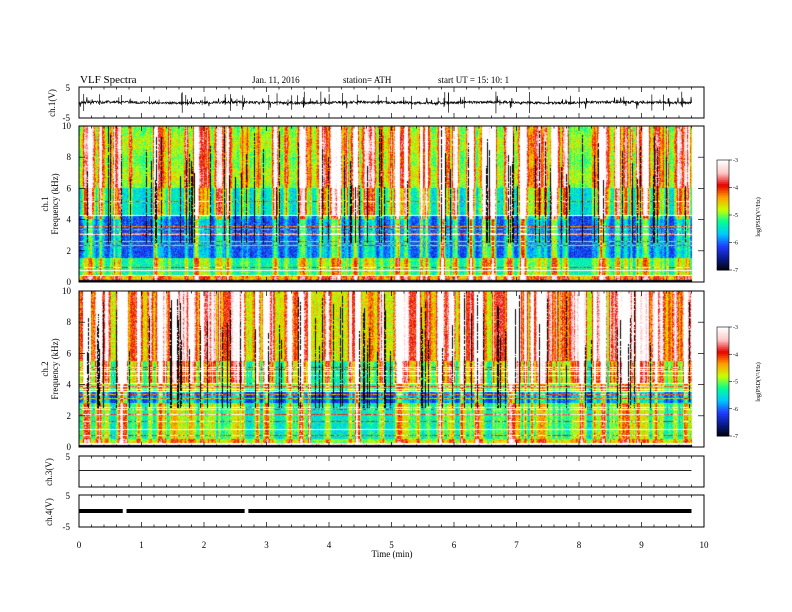 The width and height of the screenshot is (792, 612). What do you see at coordinates (758, 381) in the screenshot?
I see `ch2-colorbar-label: log(PSD(V²/Hz)` at bounding box center [758, 381].